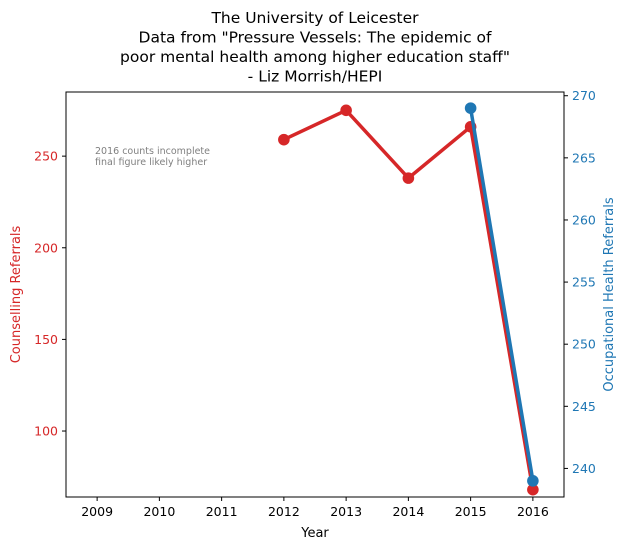 The image size is (630, 551). I want to click on left-y-tick-label: 200, so click(46, 247).